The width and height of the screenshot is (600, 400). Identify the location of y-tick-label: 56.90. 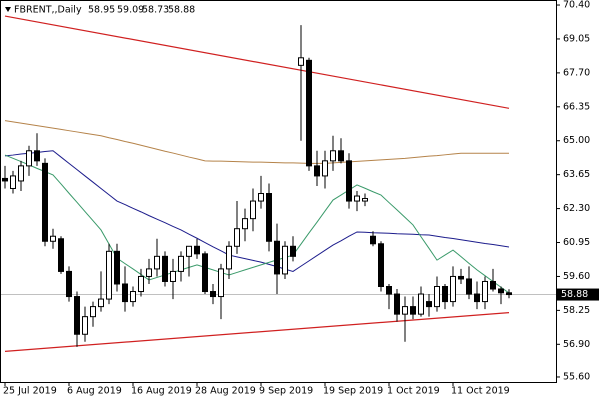
(576, 344).